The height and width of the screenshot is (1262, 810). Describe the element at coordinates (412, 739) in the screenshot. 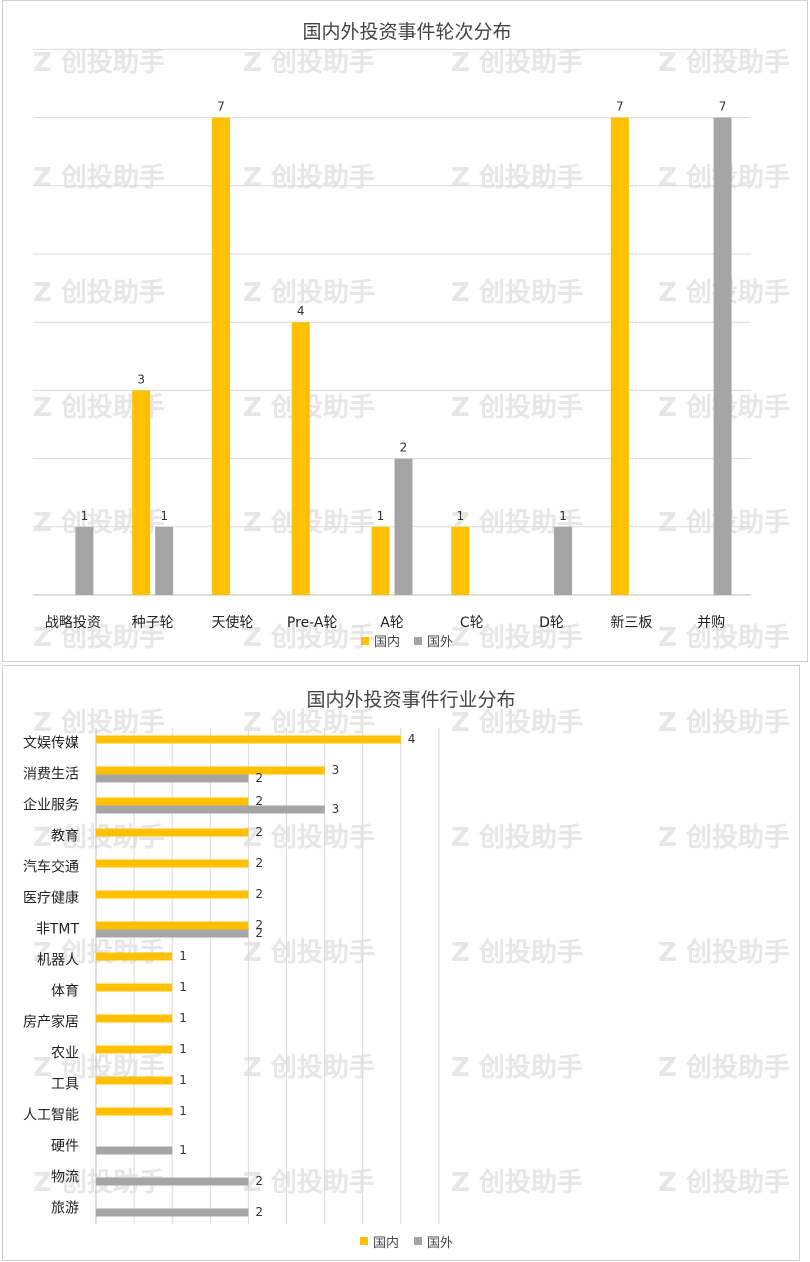

I see `data-label: 4` at that location.